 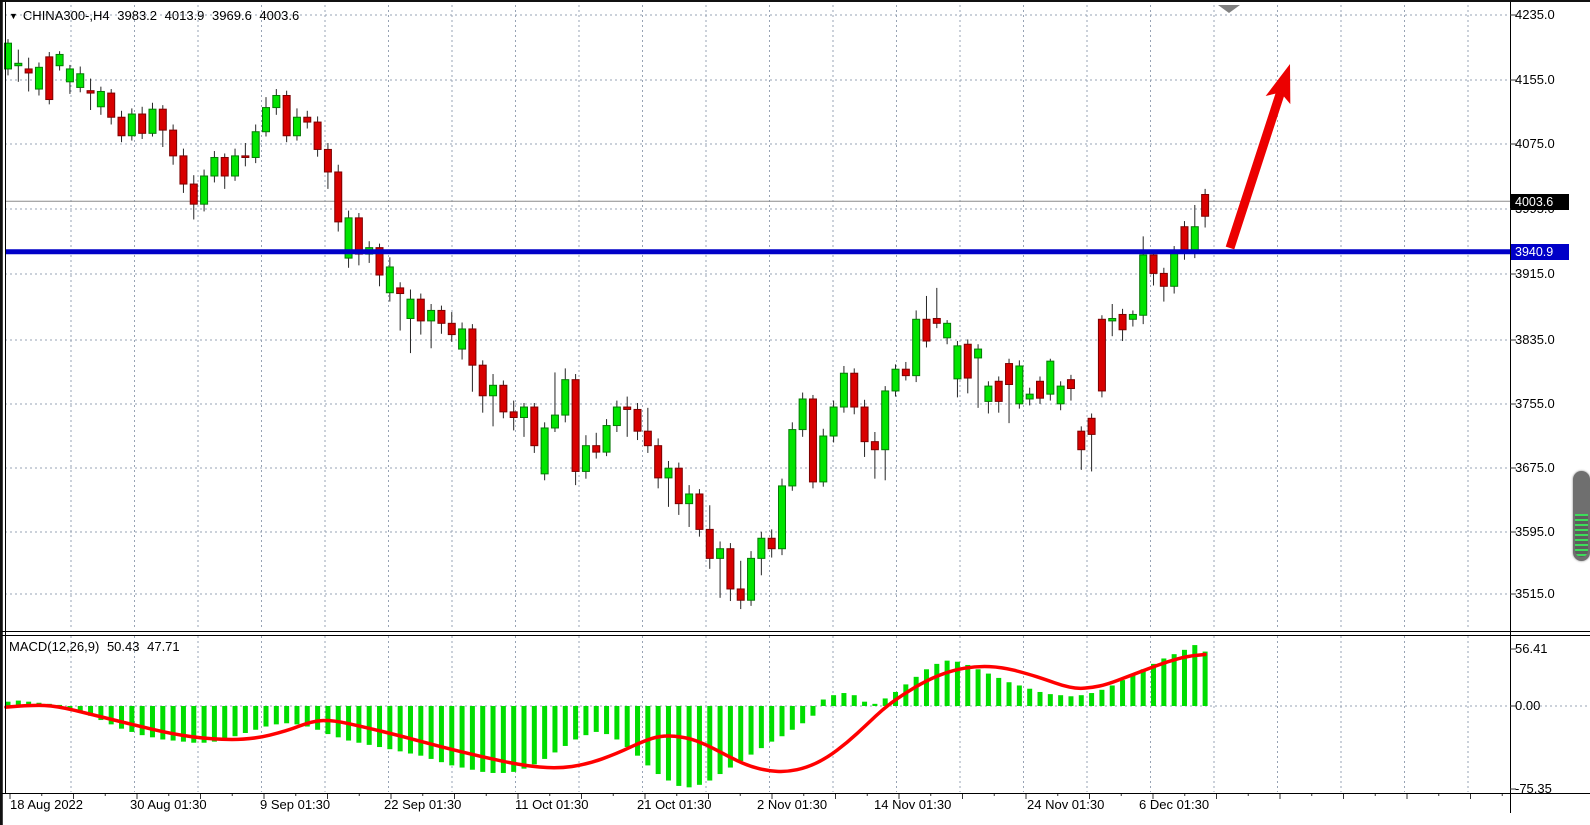 I want to click on scrollbar-thumb, so click(x=1581, y=516).